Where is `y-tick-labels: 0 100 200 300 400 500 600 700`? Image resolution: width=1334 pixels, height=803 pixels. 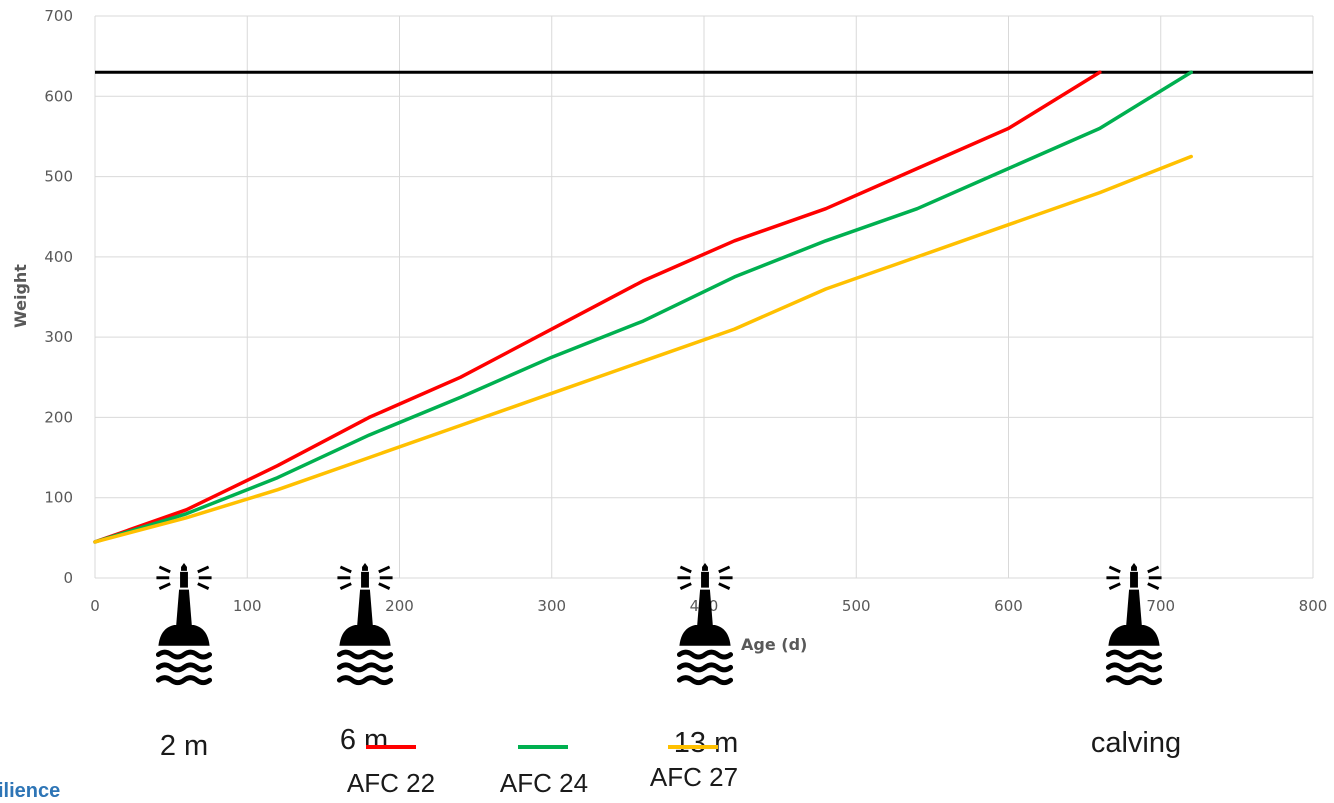 y-tick-labels: 0 100 200 300 400 500 600 700 is located at coordinates (58, 297).